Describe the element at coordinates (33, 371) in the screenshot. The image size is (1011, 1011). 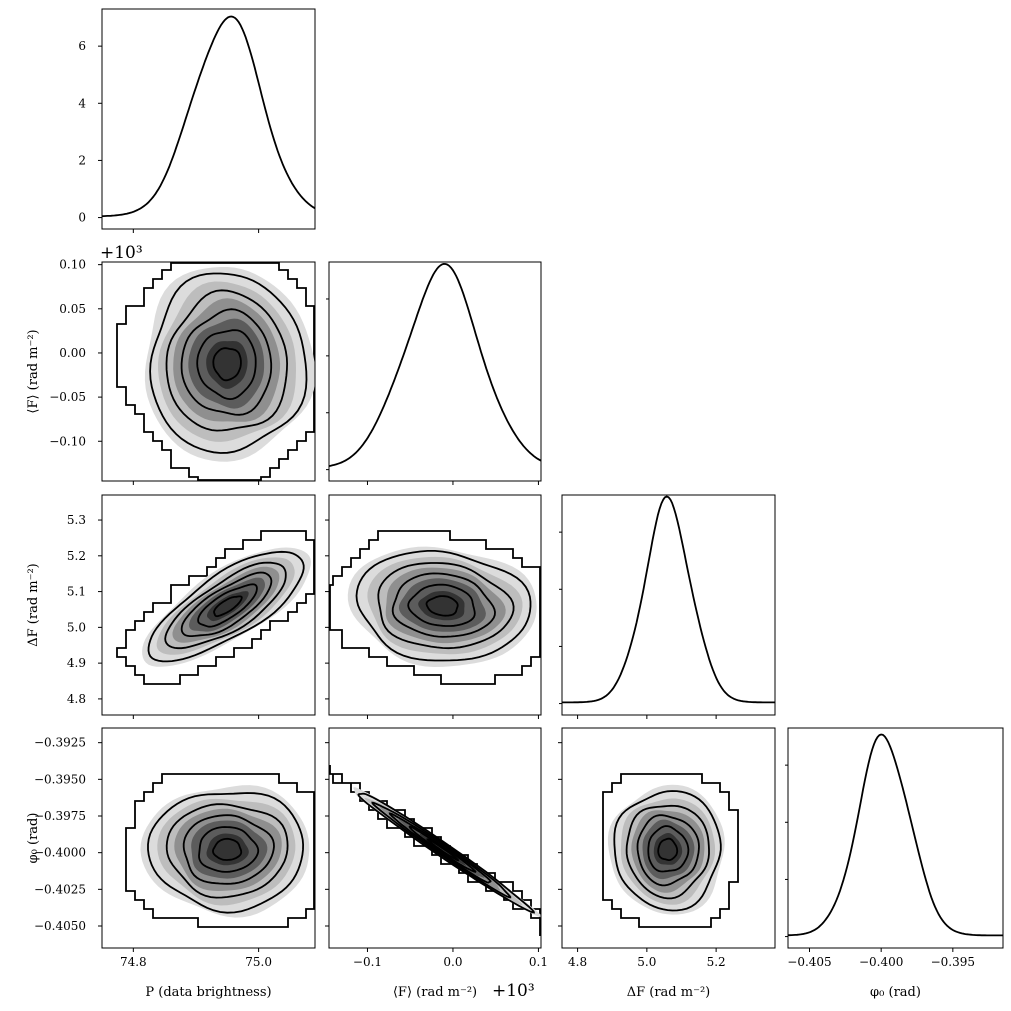
I see `y-axis-label-F_mean: ⟨F⟩ (rad m⁻²)` at that location.